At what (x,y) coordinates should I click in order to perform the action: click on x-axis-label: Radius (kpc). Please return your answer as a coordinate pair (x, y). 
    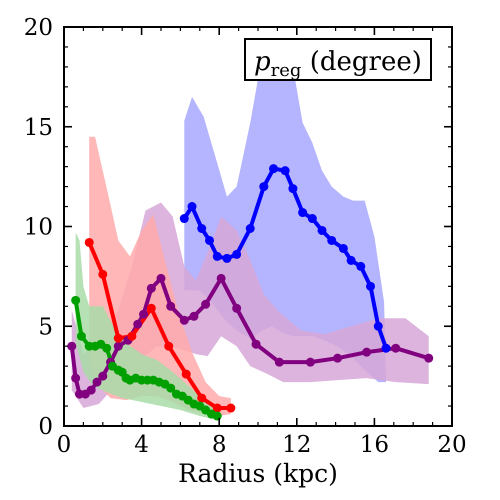
    Looking at the image, I should click on (258, 473).